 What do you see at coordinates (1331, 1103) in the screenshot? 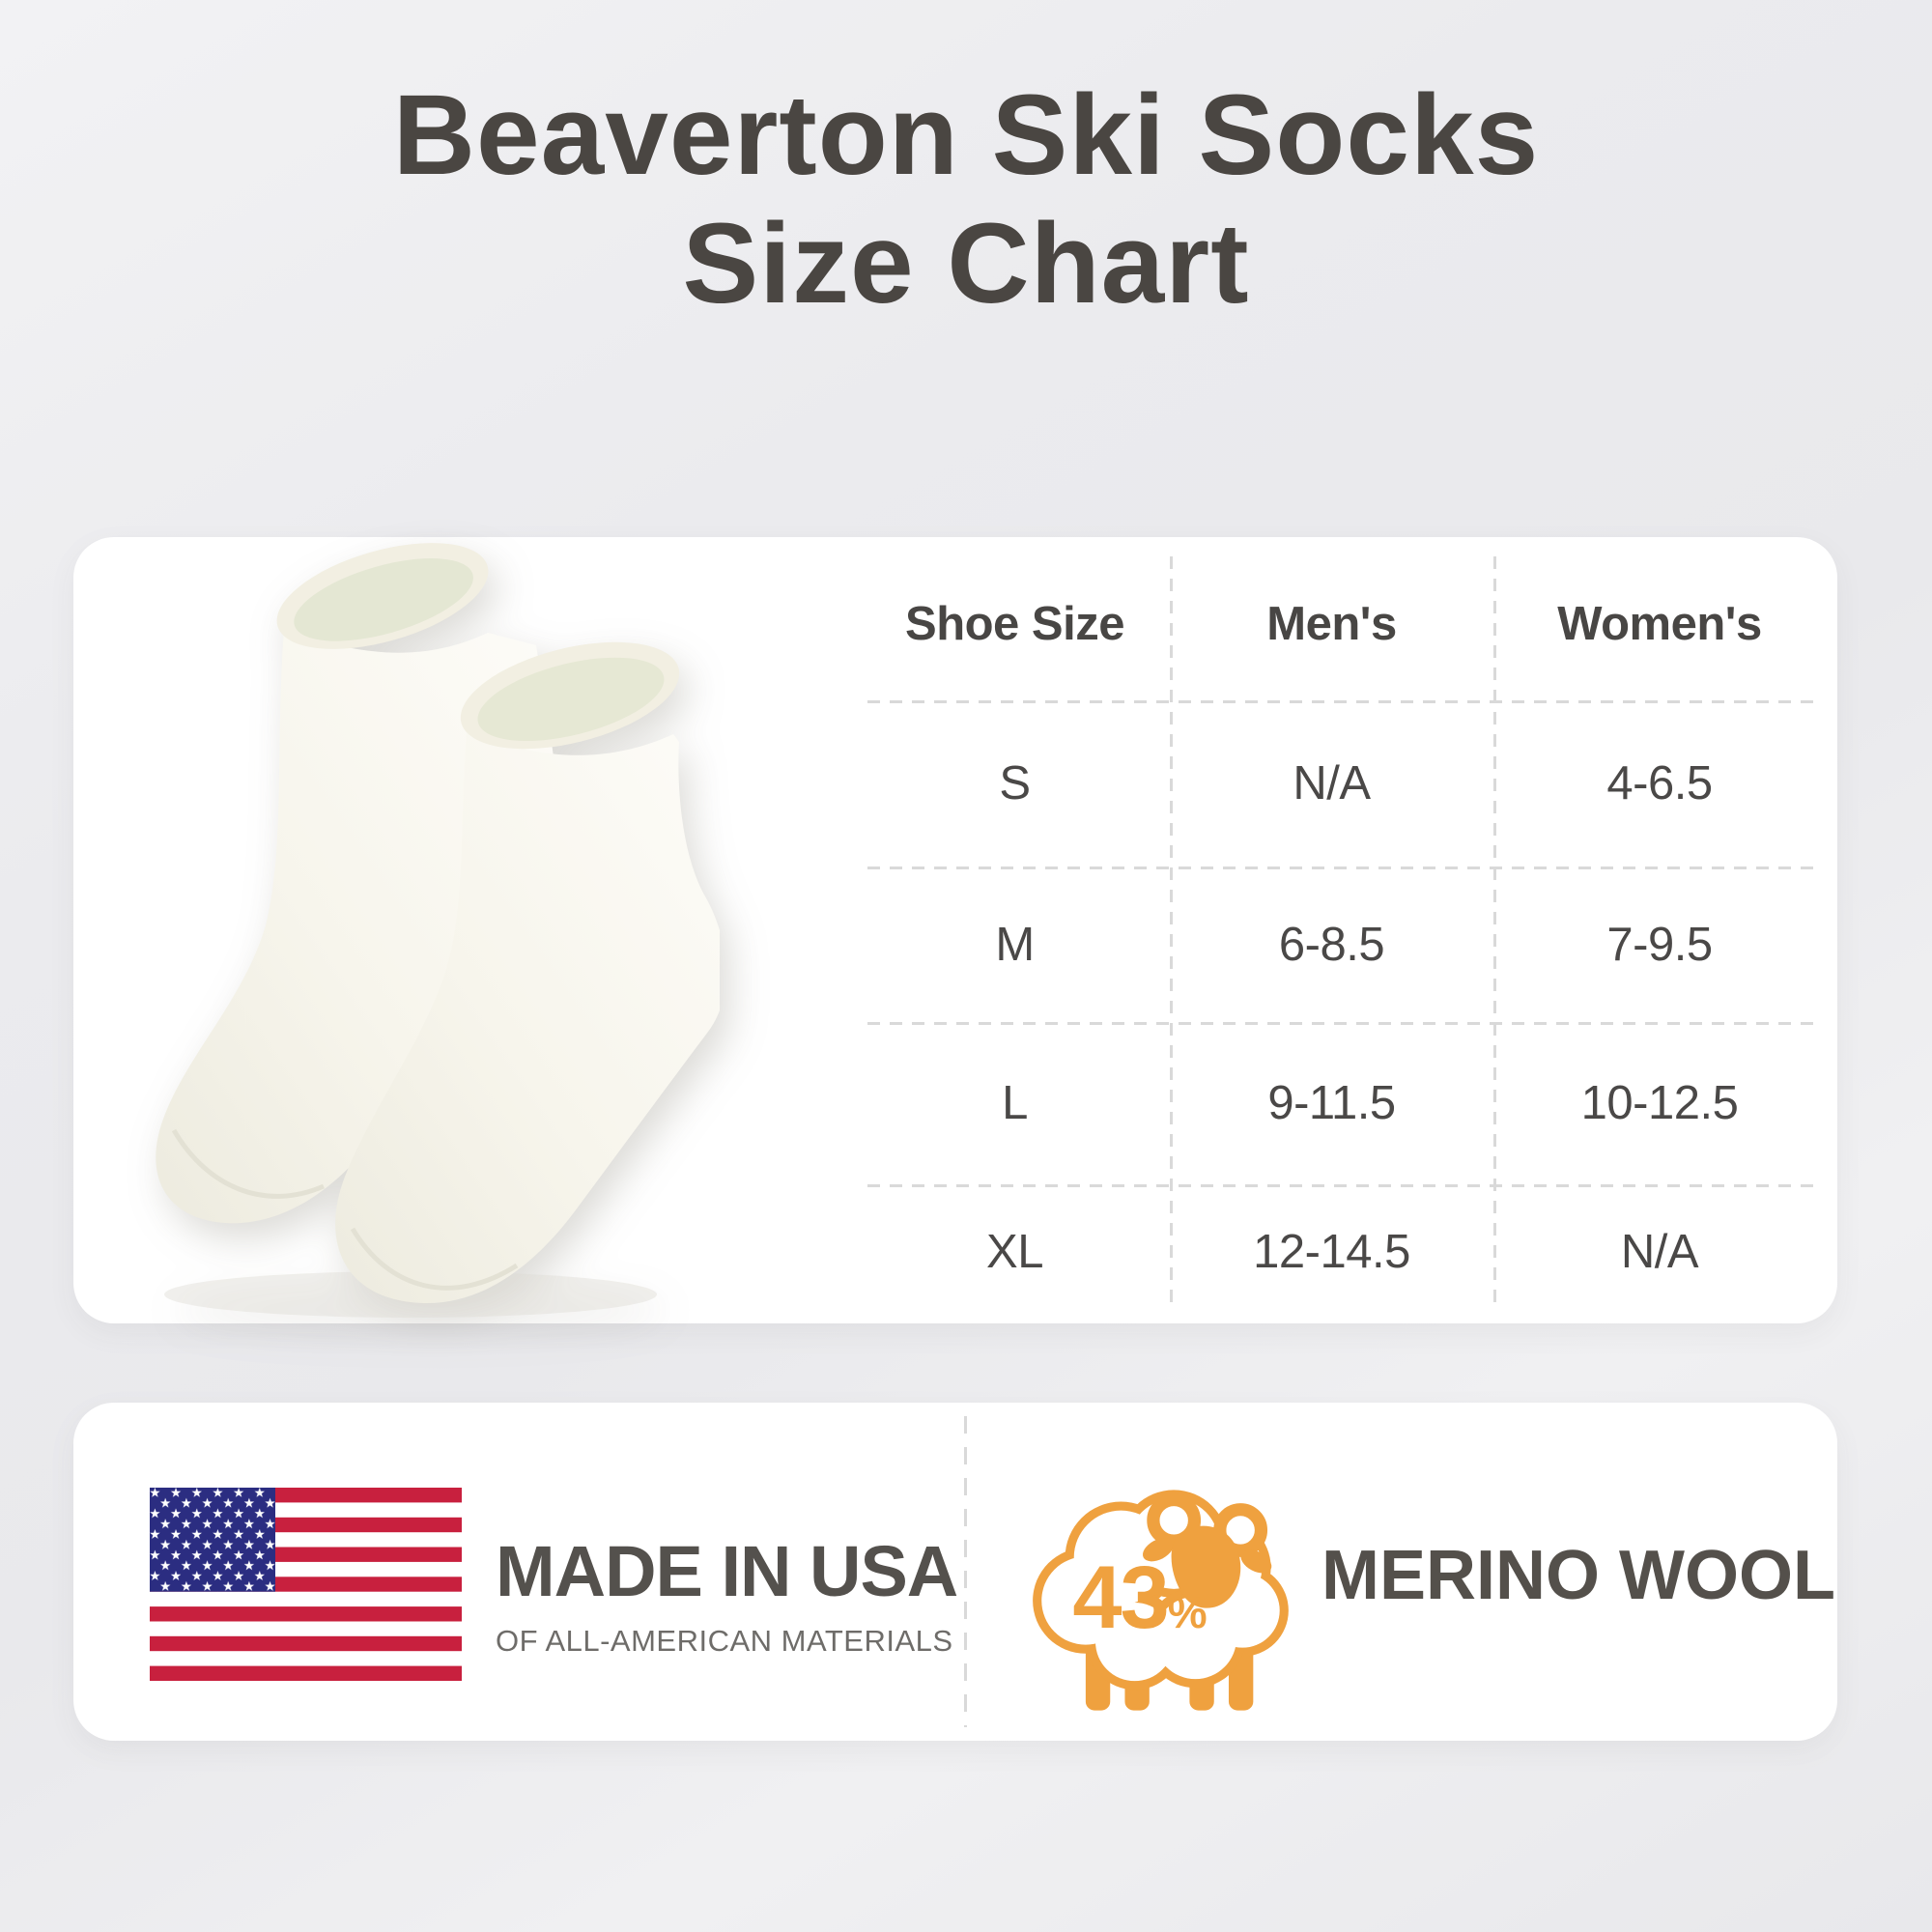
I see `table-cell-mens-l: 9-11.5` at bounding box center [1331, 1103].